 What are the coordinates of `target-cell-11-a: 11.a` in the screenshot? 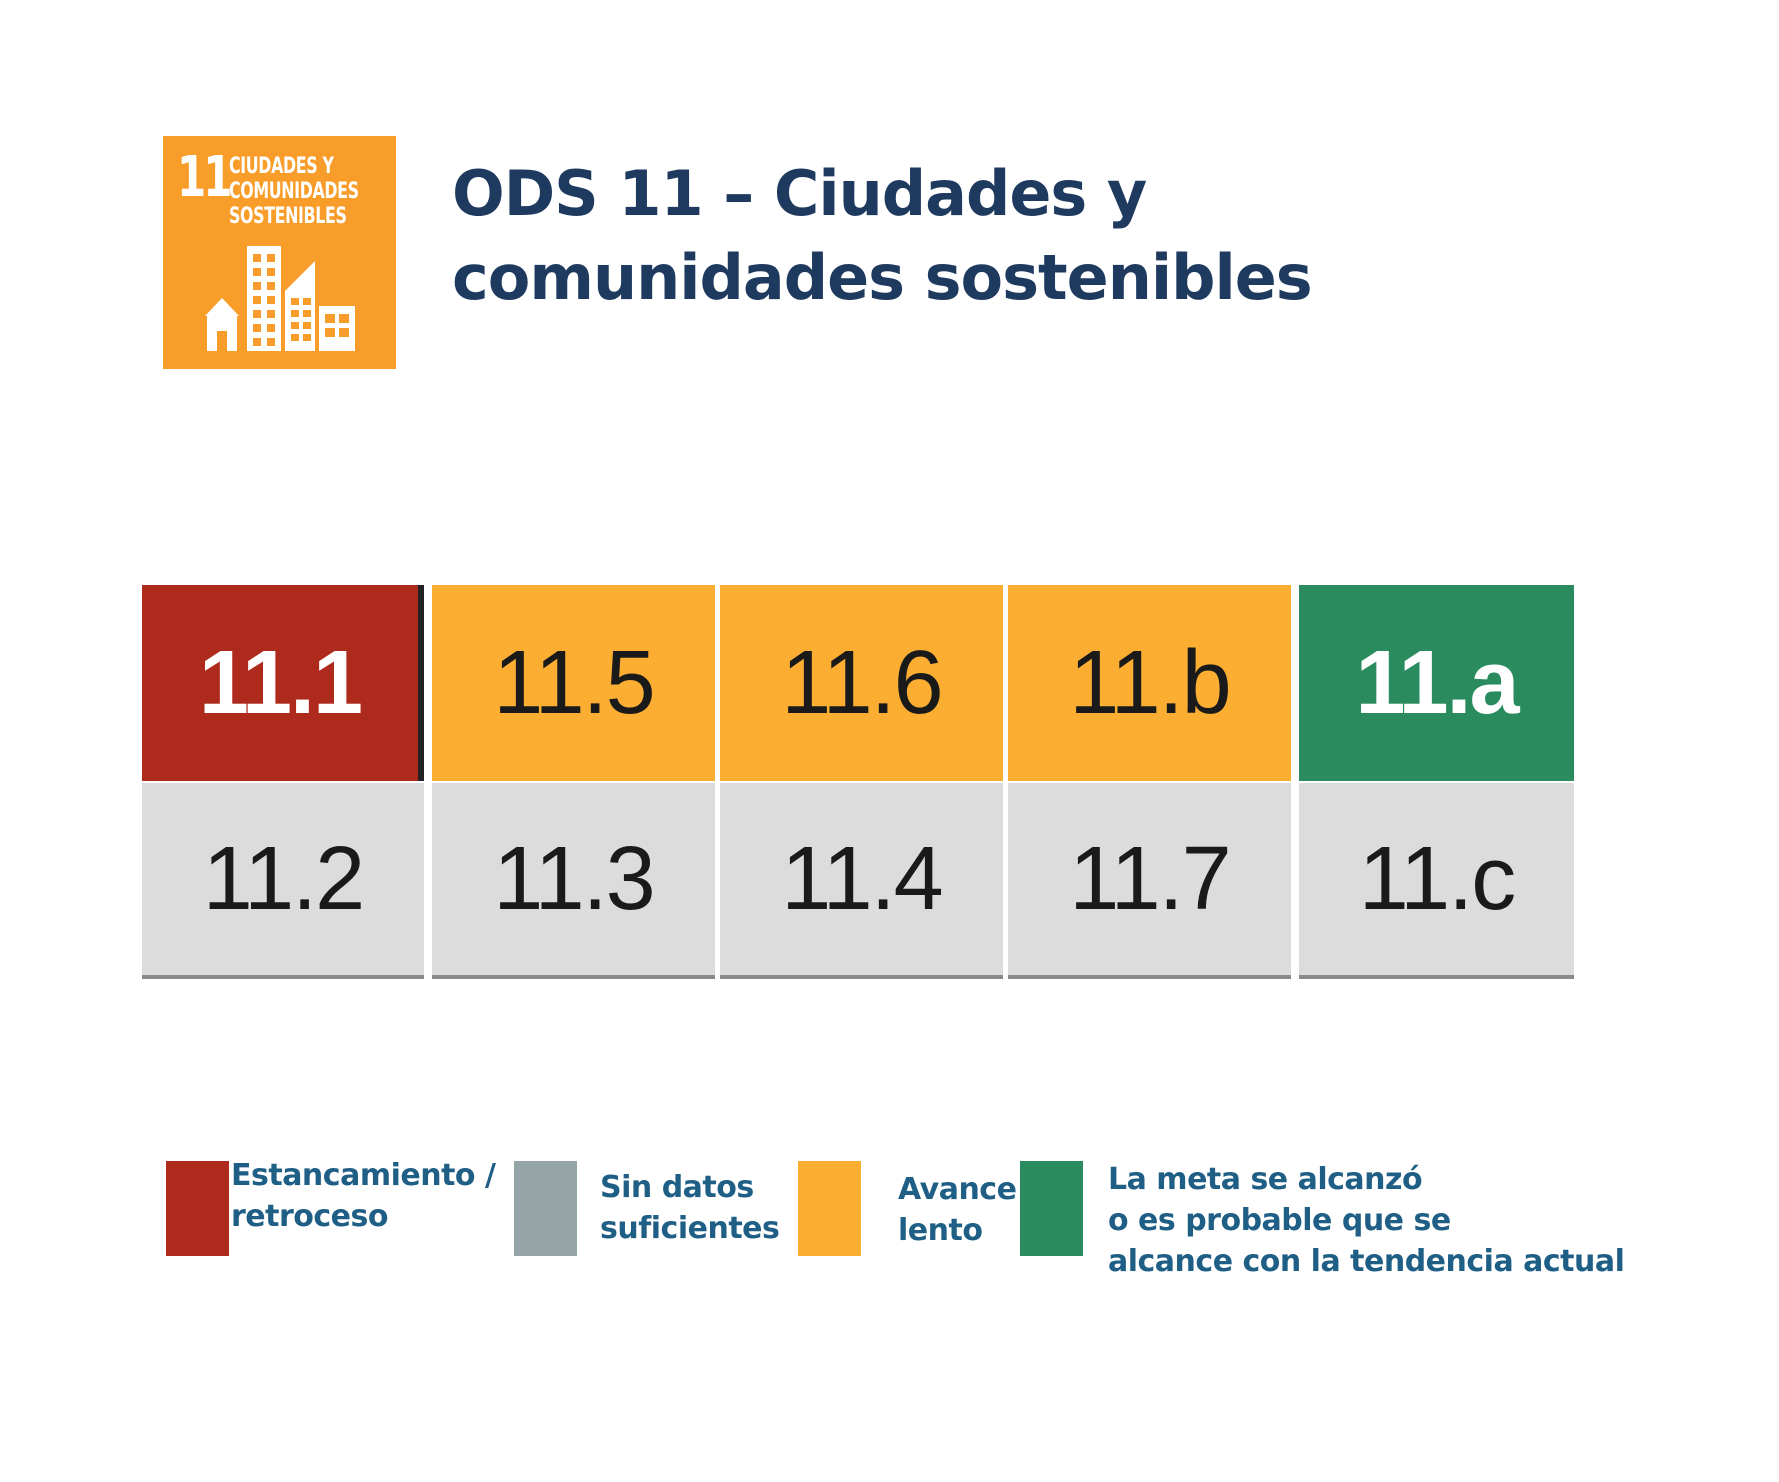 It's located at (1436, 683).